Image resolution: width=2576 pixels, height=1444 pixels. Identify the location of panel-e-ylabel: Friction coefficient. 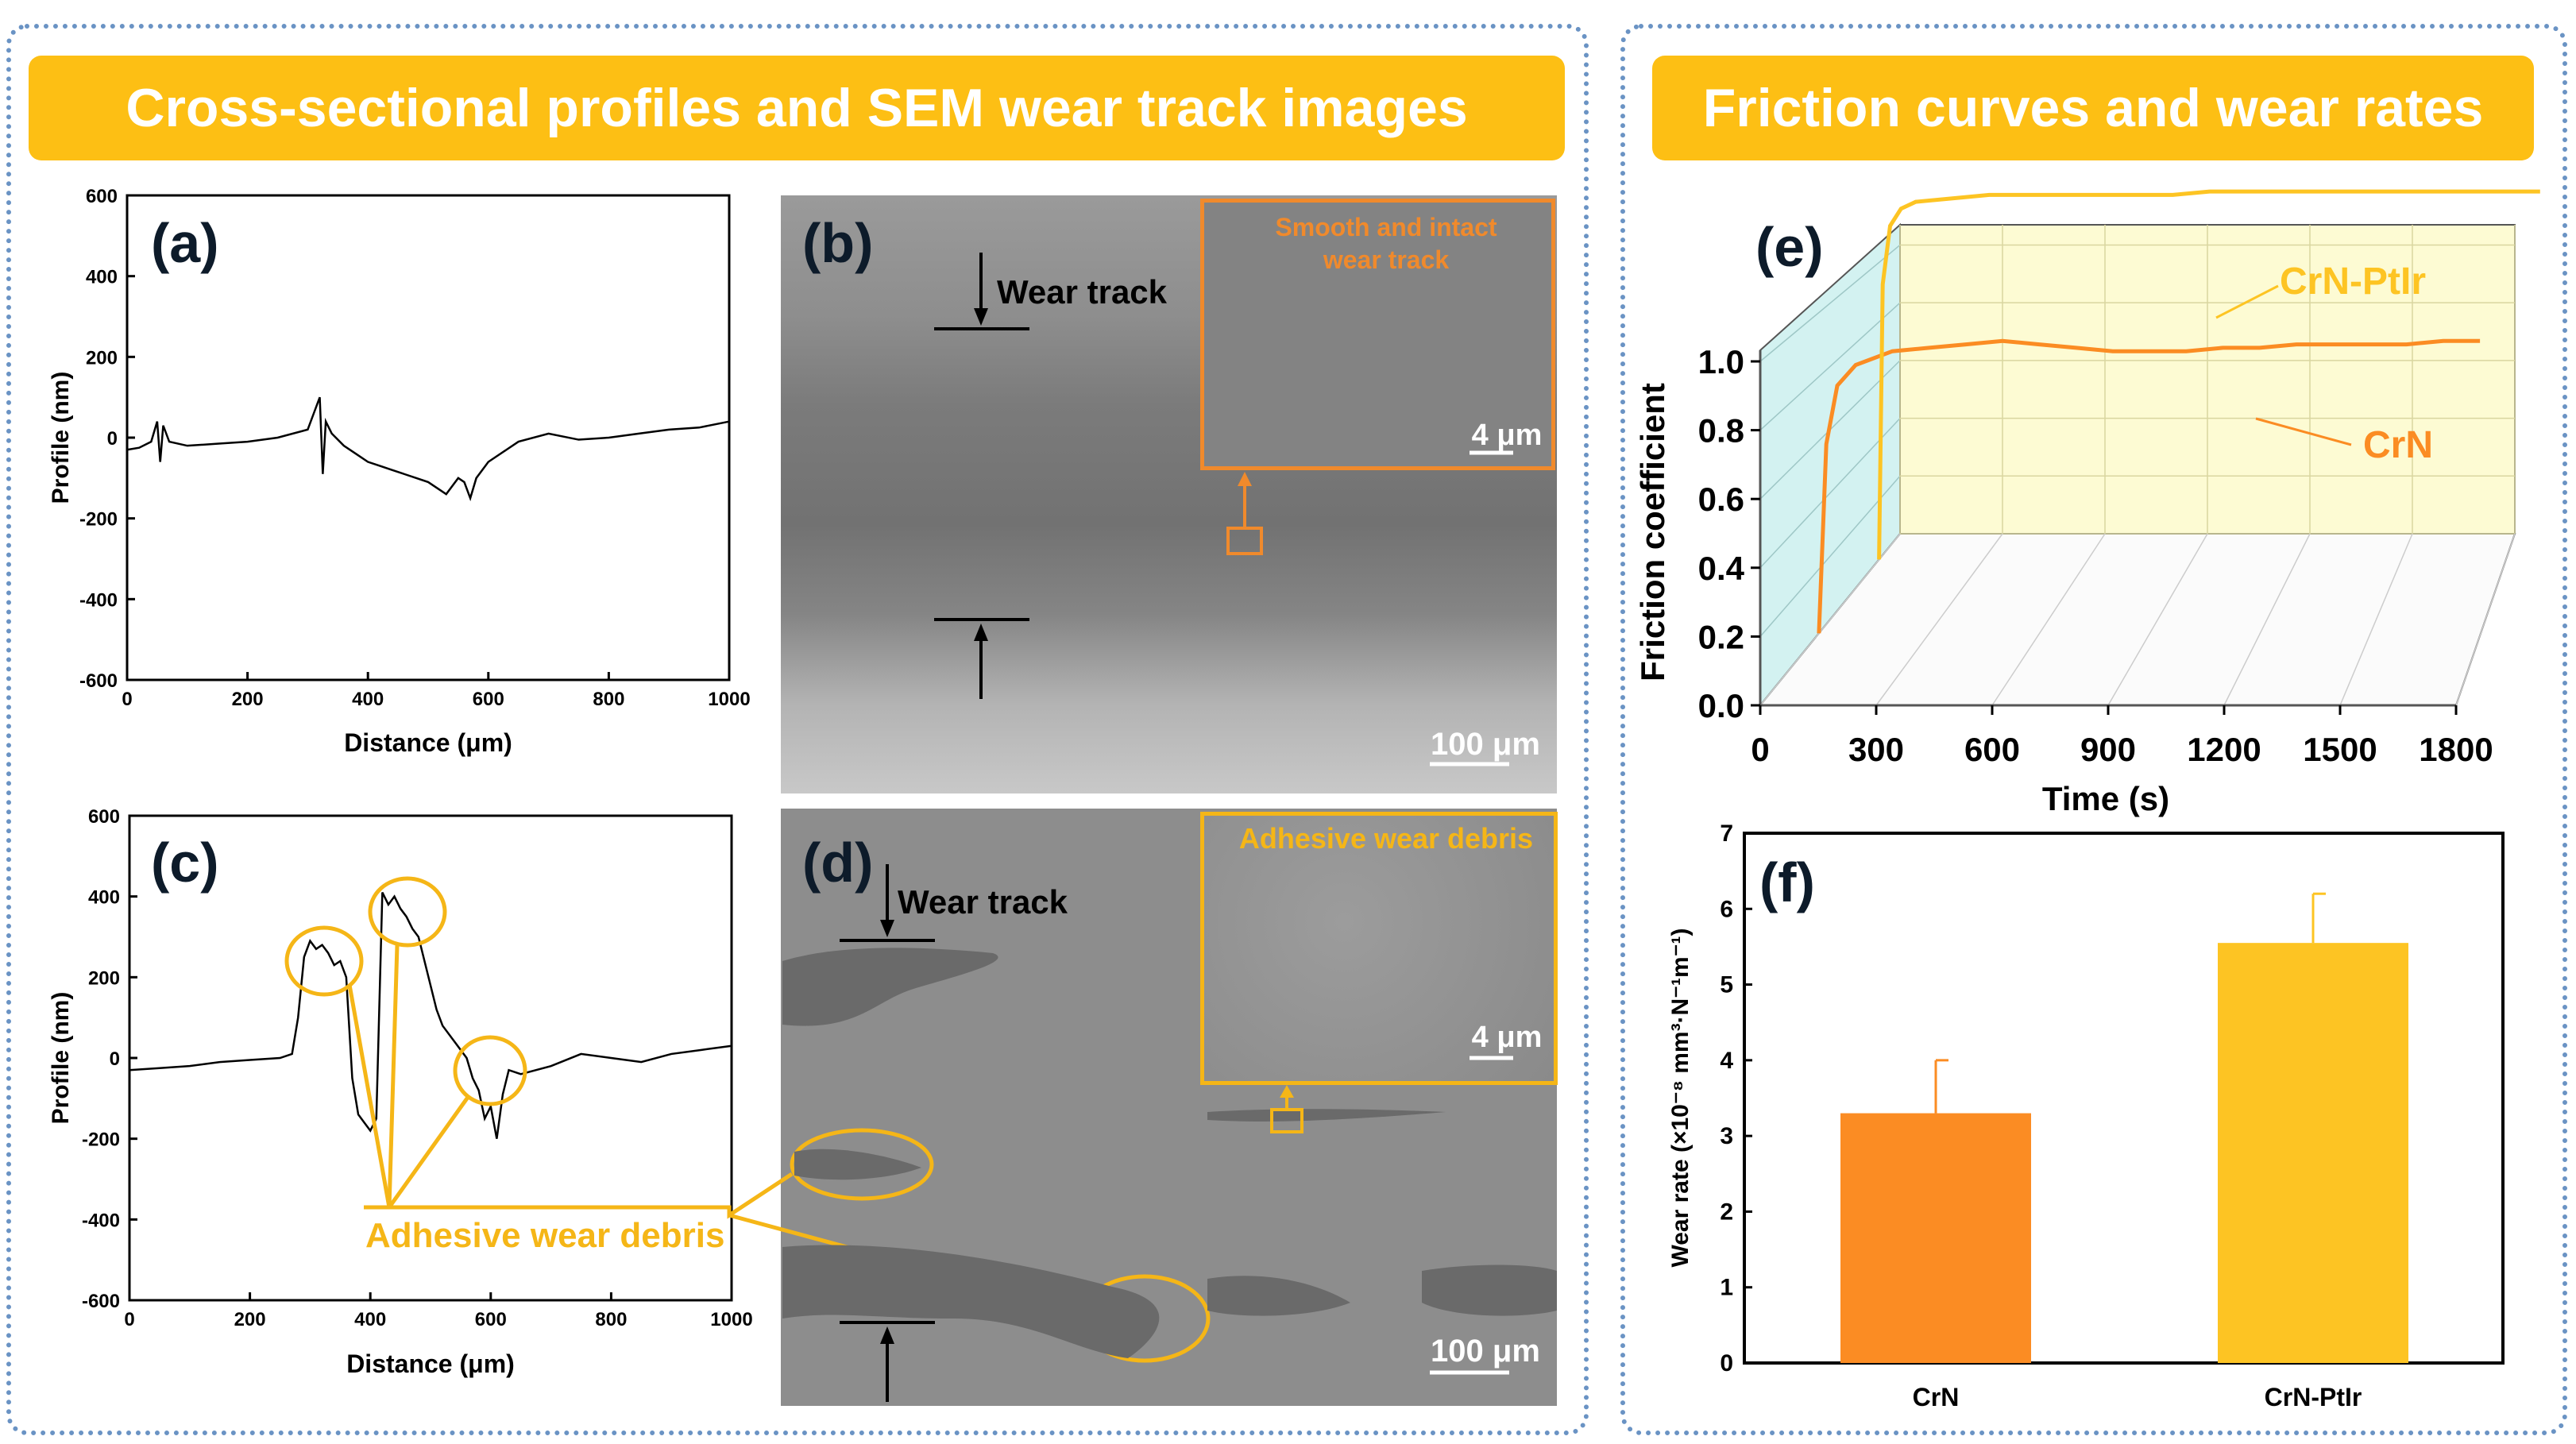
(1652, 532).